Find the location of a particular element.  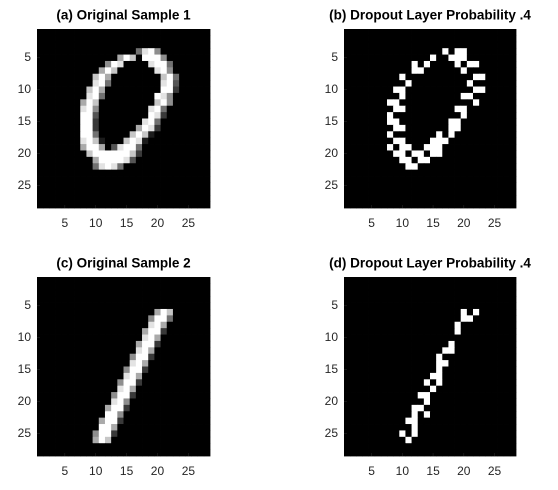

x-tick-label: 5 is located at coordinates (64, 471).